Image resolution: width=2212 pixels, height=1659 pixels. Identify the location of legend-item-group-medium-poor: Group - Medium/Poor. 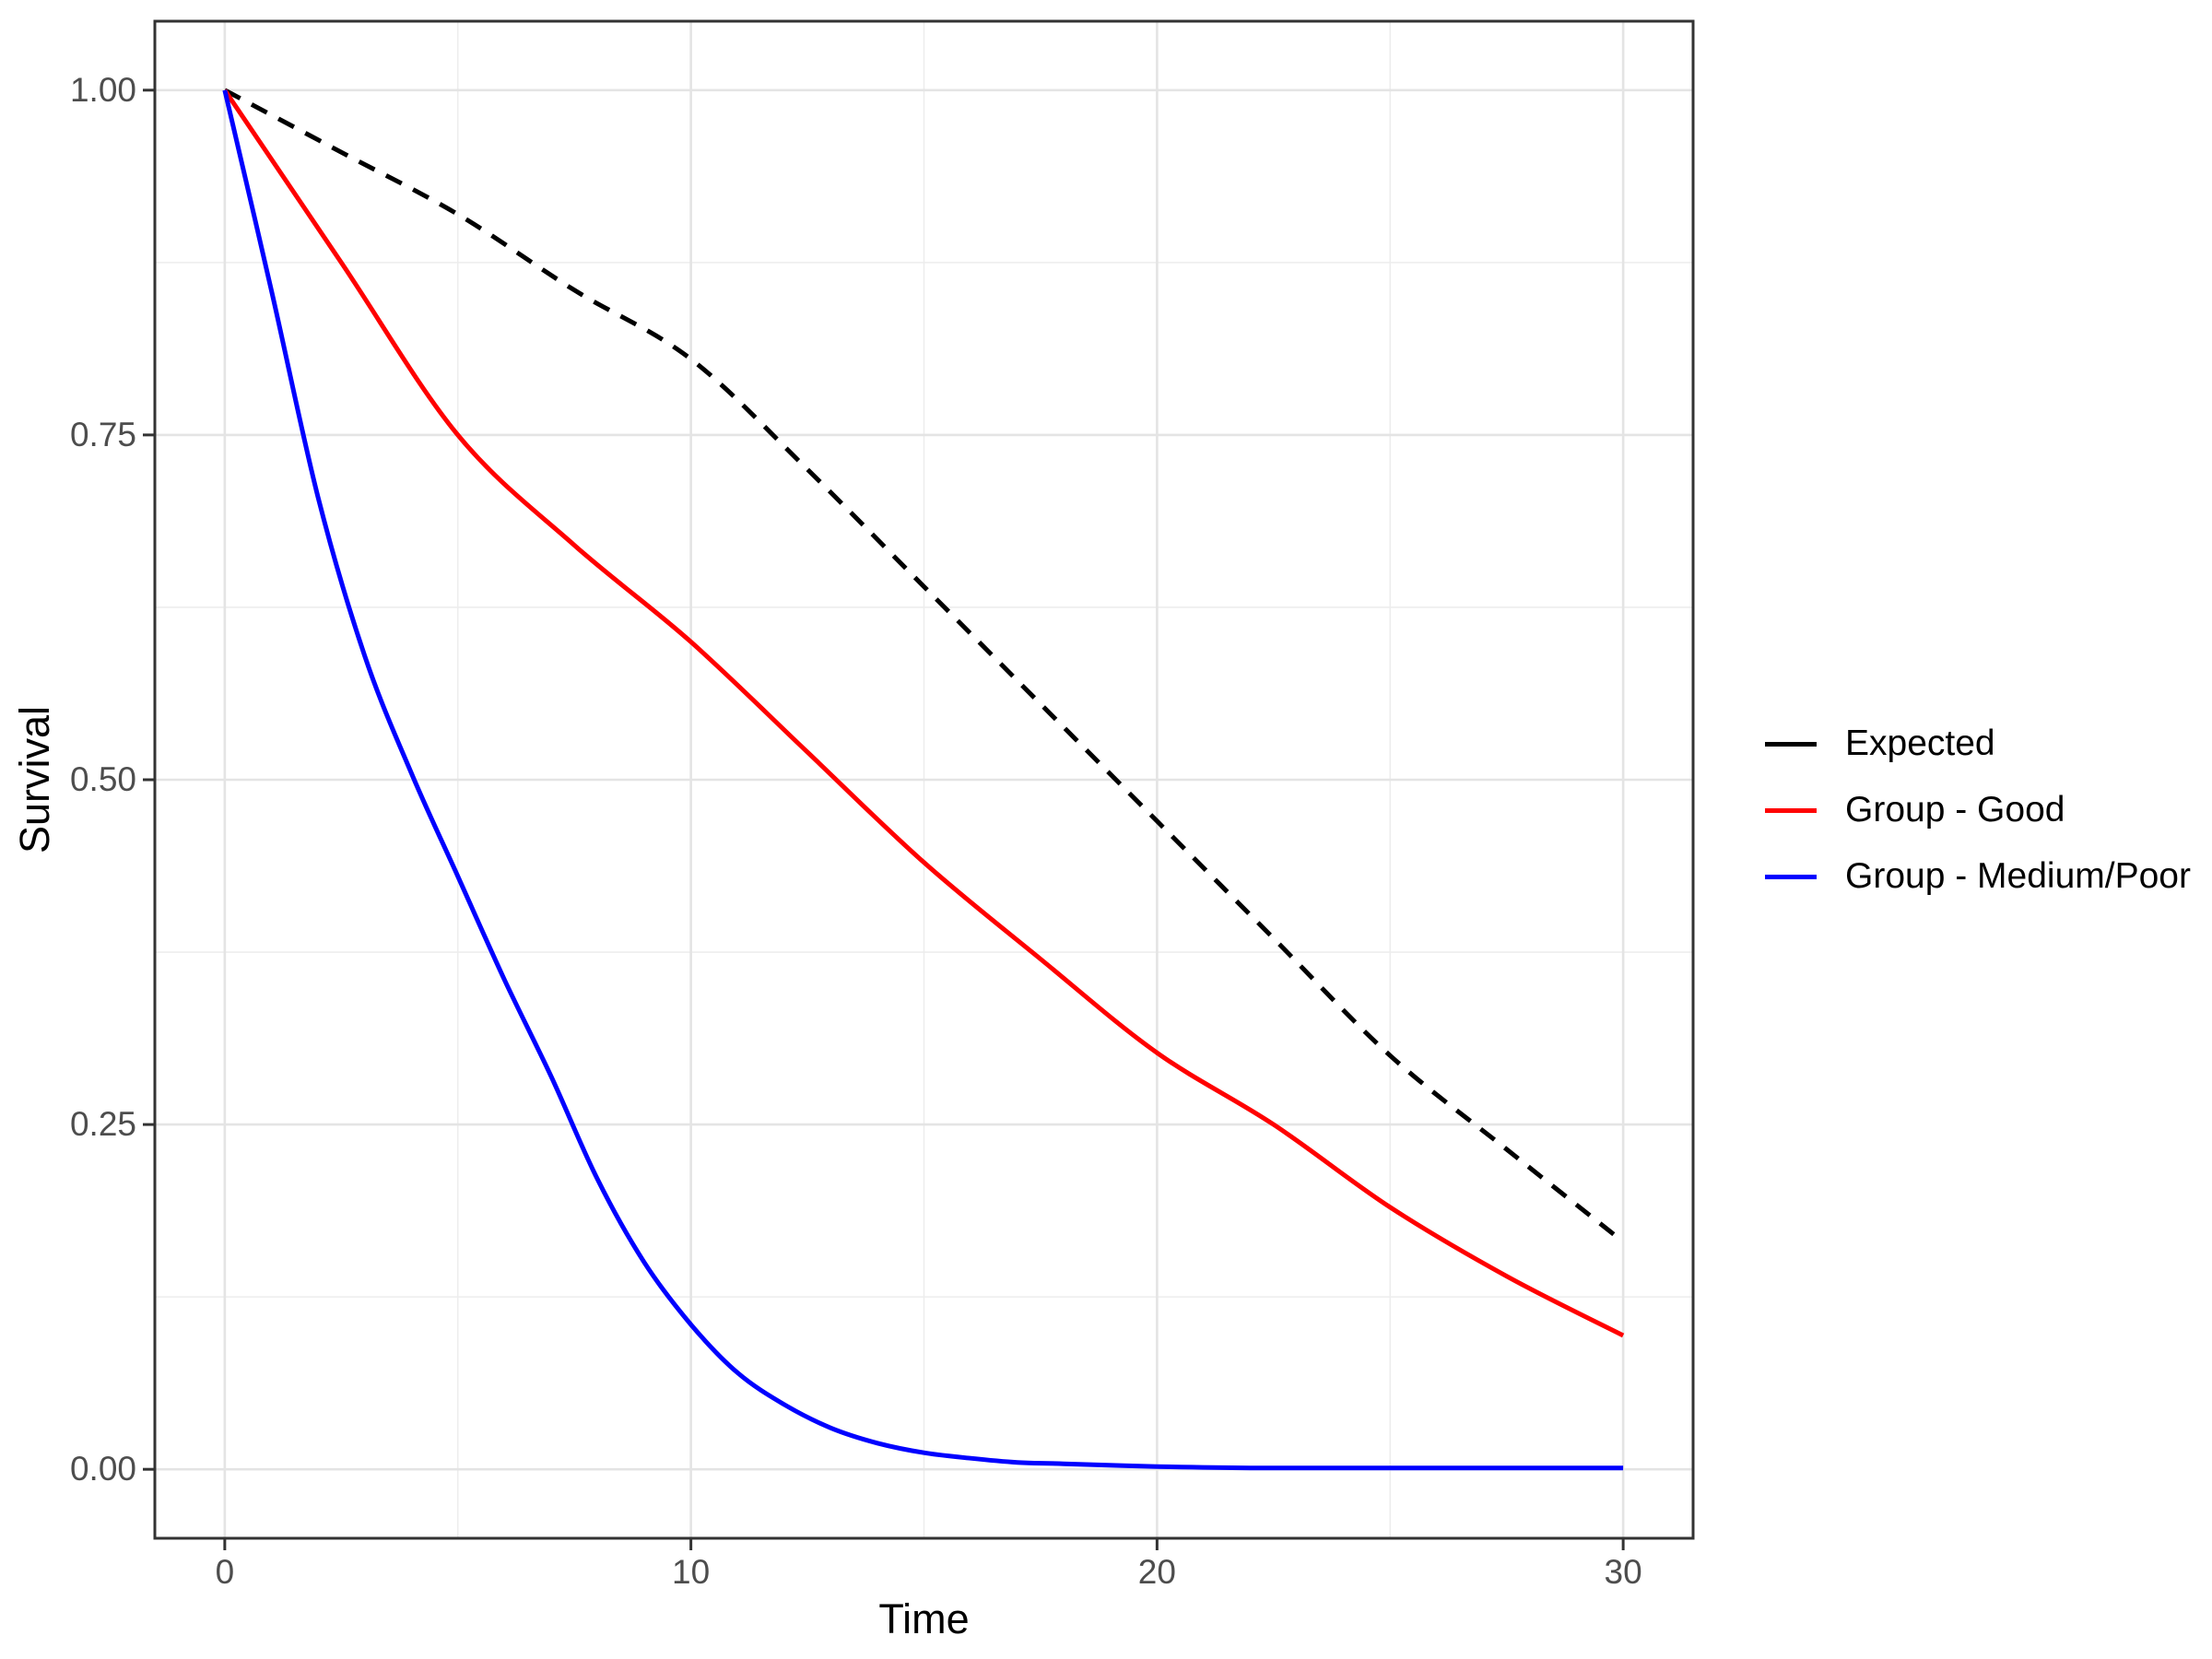
(1978, 876).